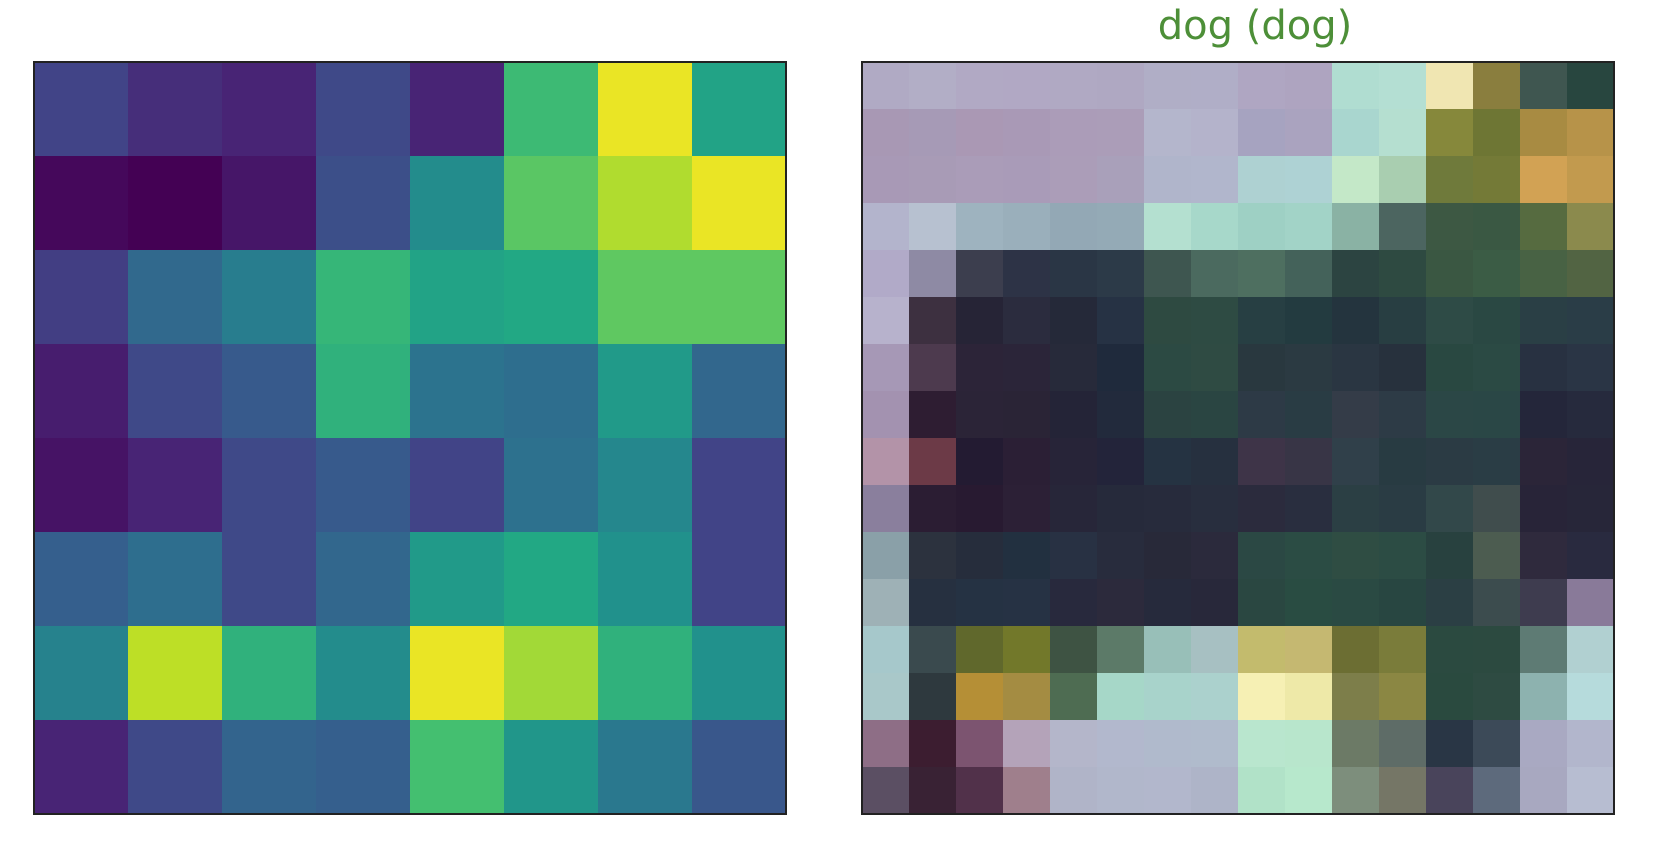 This screenshot has width=1656, height=844. I want to click on left-heatmap-cell-r7-c5, so click(551, 767).